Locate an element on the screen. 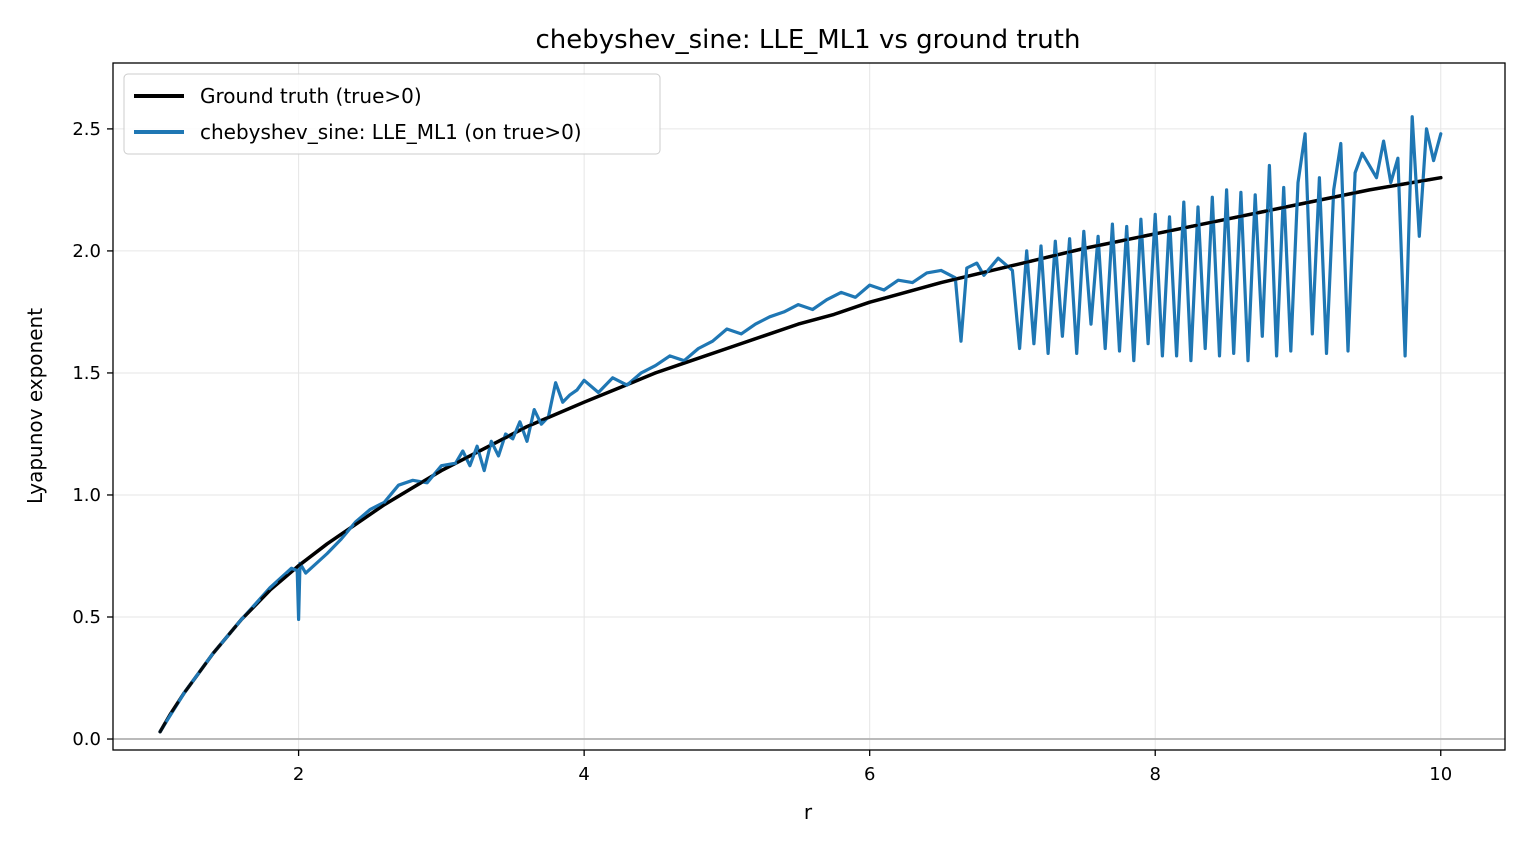 Image resolution: width=1530 pixels, height=850 pixels. x-axis-ticks: 2 4 6 8 10 is located at coordinates (872, 767).